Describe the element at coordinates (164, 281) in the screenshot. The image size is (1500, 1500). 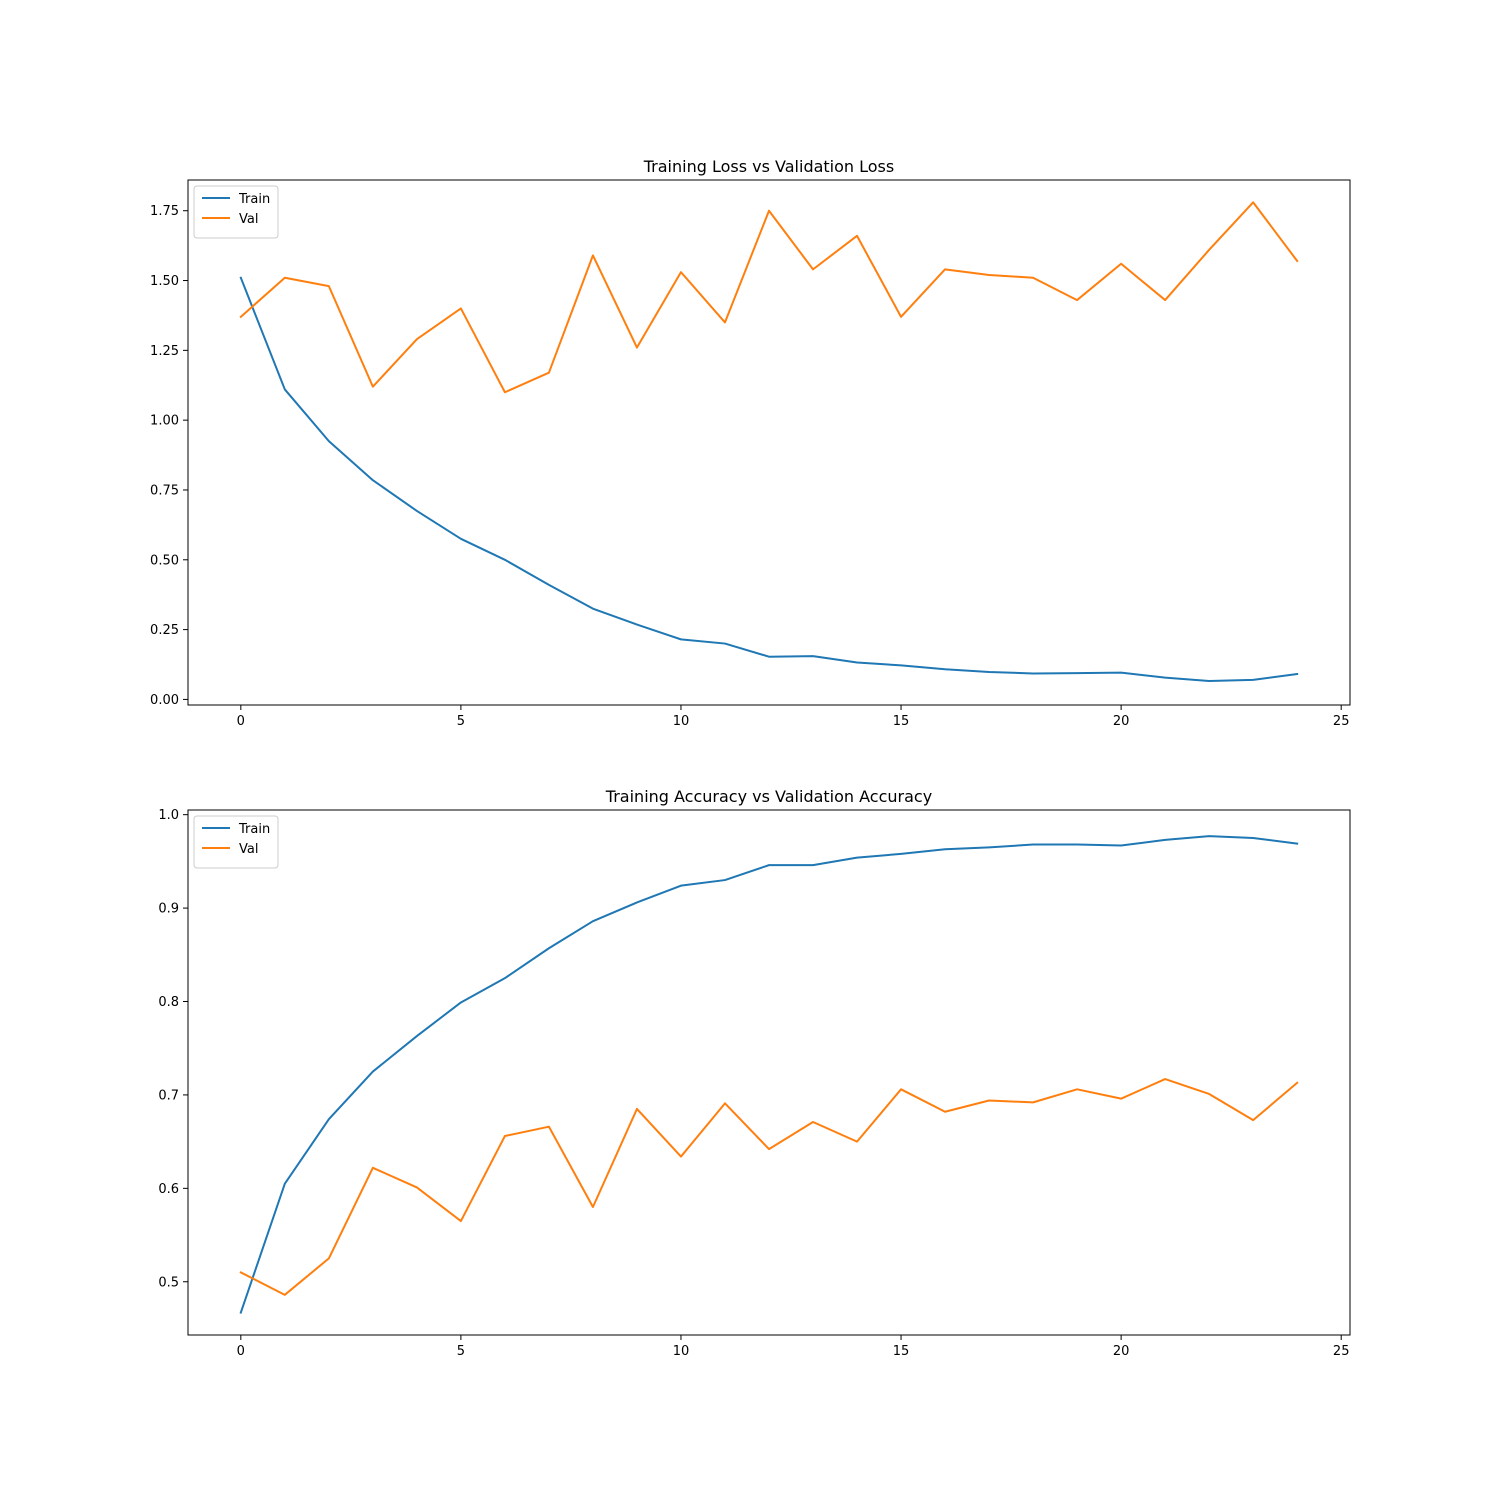
I see `loss-y-tick-label: 1.50` at that location.